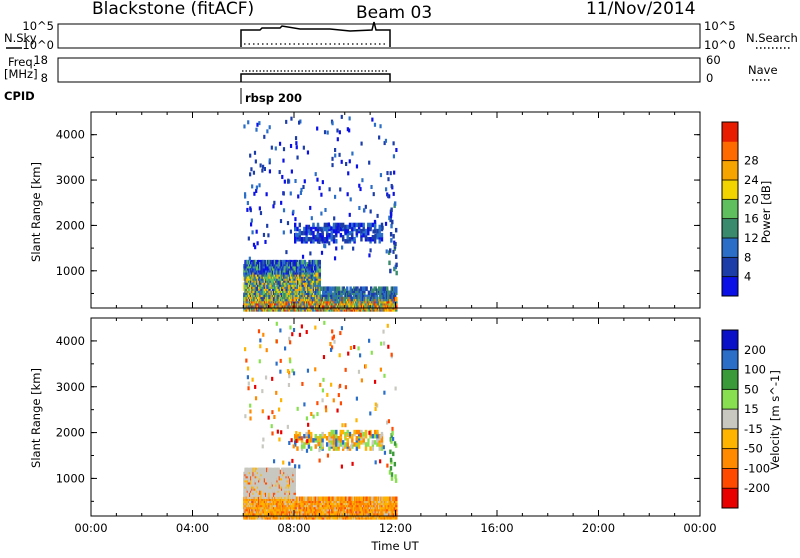 Image resolution: width=800 pixels, height=558 pixels. I want to click on nsky-tick-bottom: 10^0, so click(38, 45).